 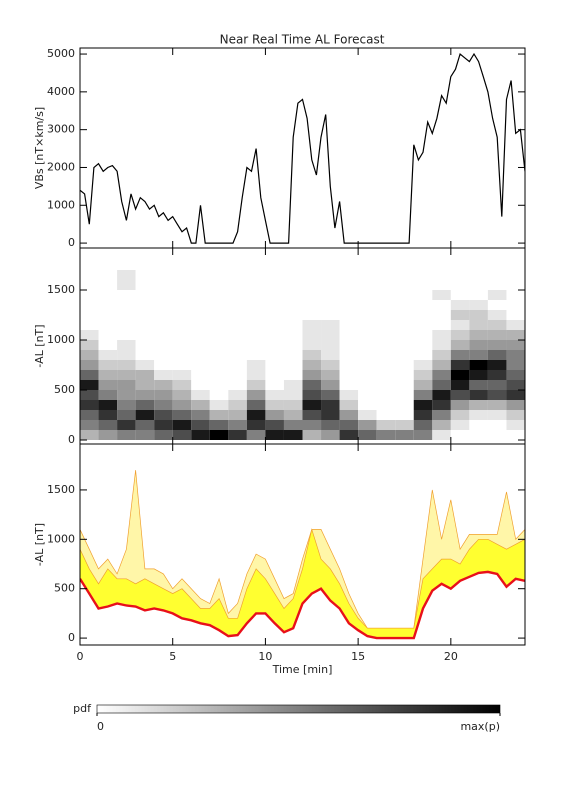 I want to click on y-tick-label: 1500, so click(x=61, y=489).